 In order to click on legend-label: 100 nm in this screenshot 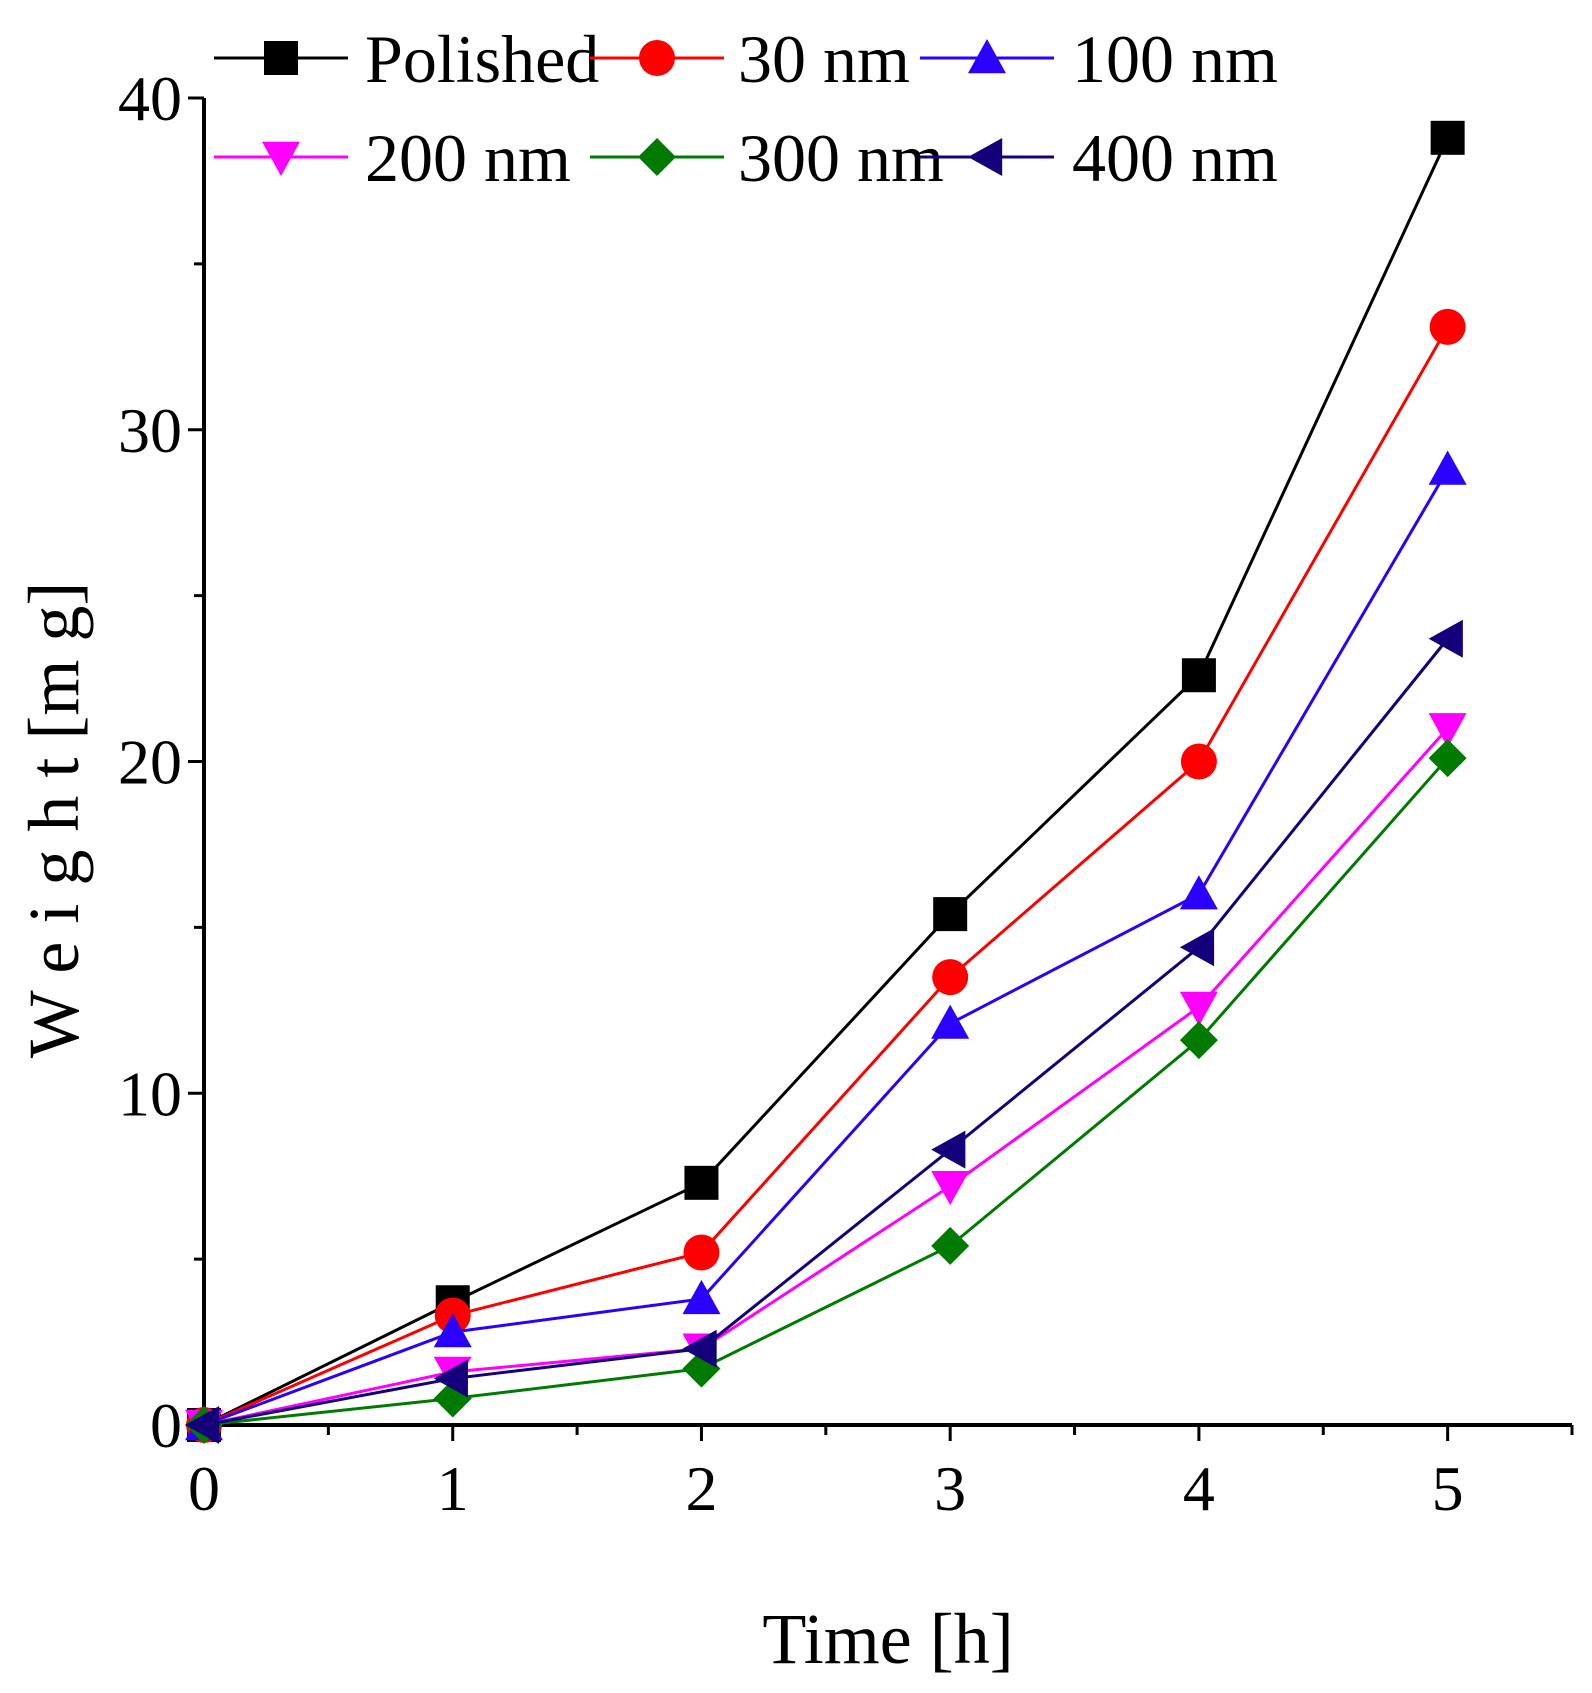, I will do `click(1175, 59)`.